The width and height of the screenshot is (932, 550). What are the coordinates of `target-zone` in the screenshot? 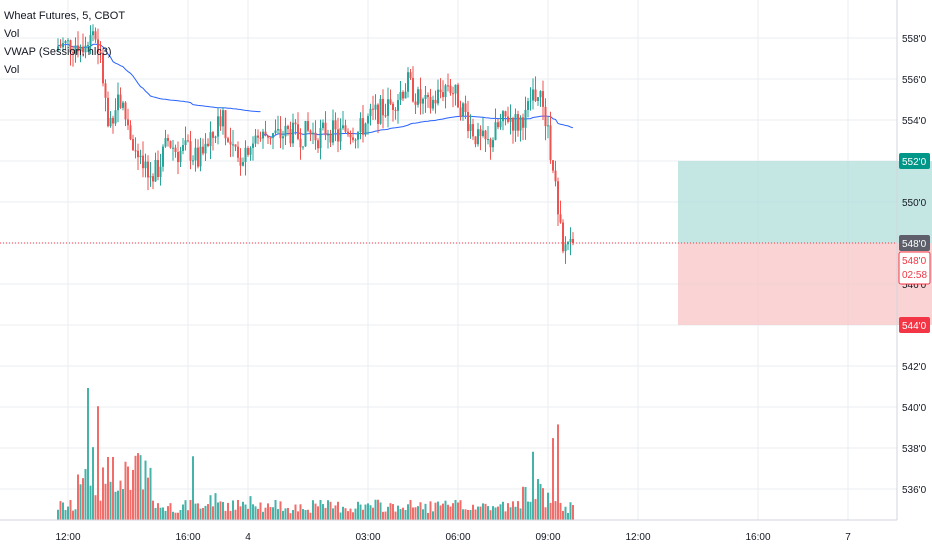 It's located at (805, 202).